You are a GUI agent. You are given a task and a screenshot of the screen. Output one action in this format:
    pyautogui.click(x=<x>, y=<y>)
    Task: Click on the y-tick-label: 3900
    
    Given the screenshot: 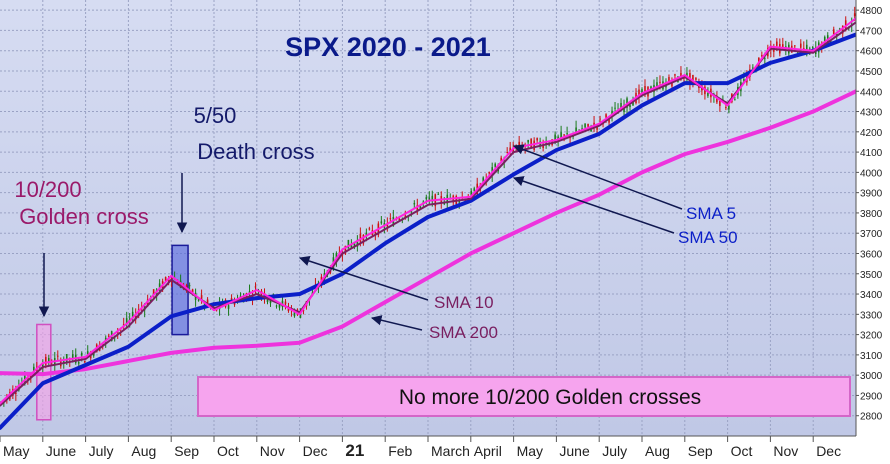 What is the action you would take?
    pyautogui.click(x=871, y=194)
    